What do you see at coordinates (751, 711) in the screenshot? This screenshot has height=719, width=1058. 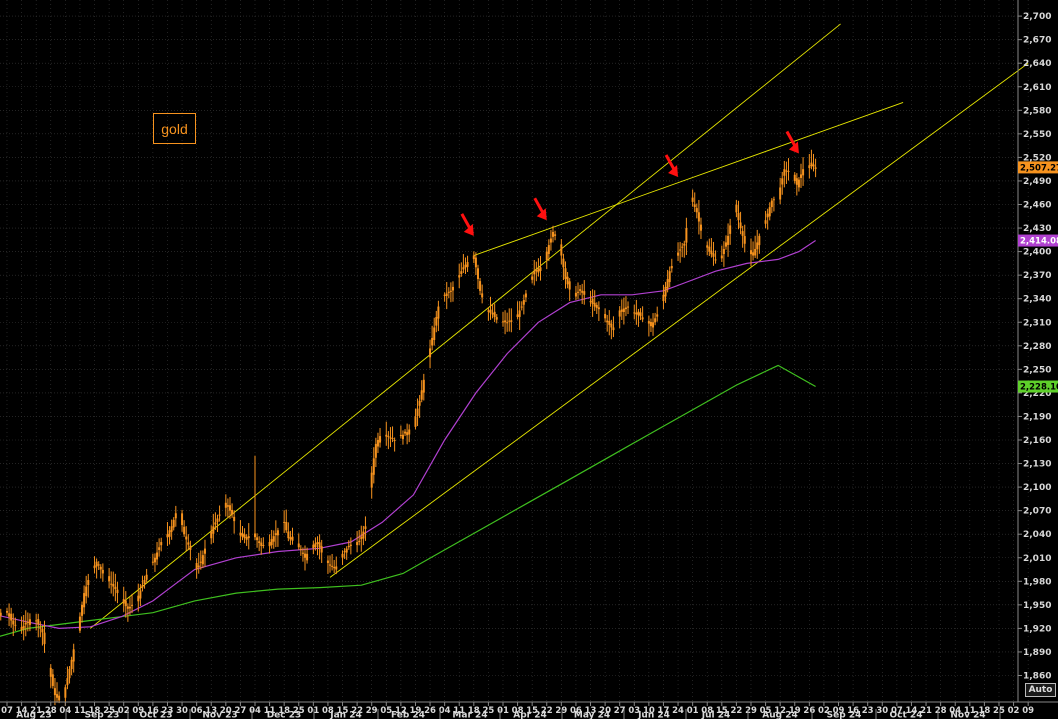 I see `x-tick-label: 29` at bounding box center [751, 711].